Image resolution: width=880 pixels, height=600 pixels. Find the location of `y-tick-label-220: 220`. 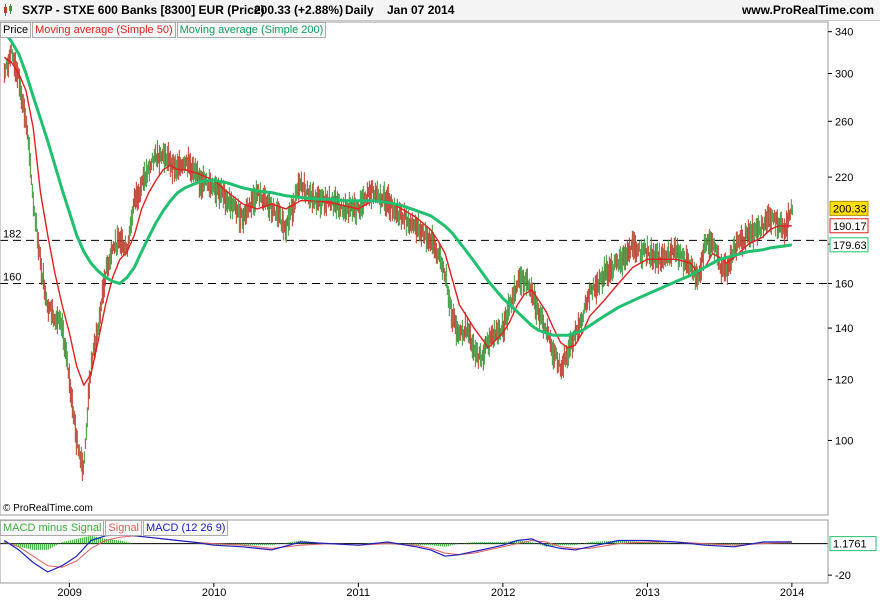

y-tick-label-220: 220 is located at coordinates (844, 178).